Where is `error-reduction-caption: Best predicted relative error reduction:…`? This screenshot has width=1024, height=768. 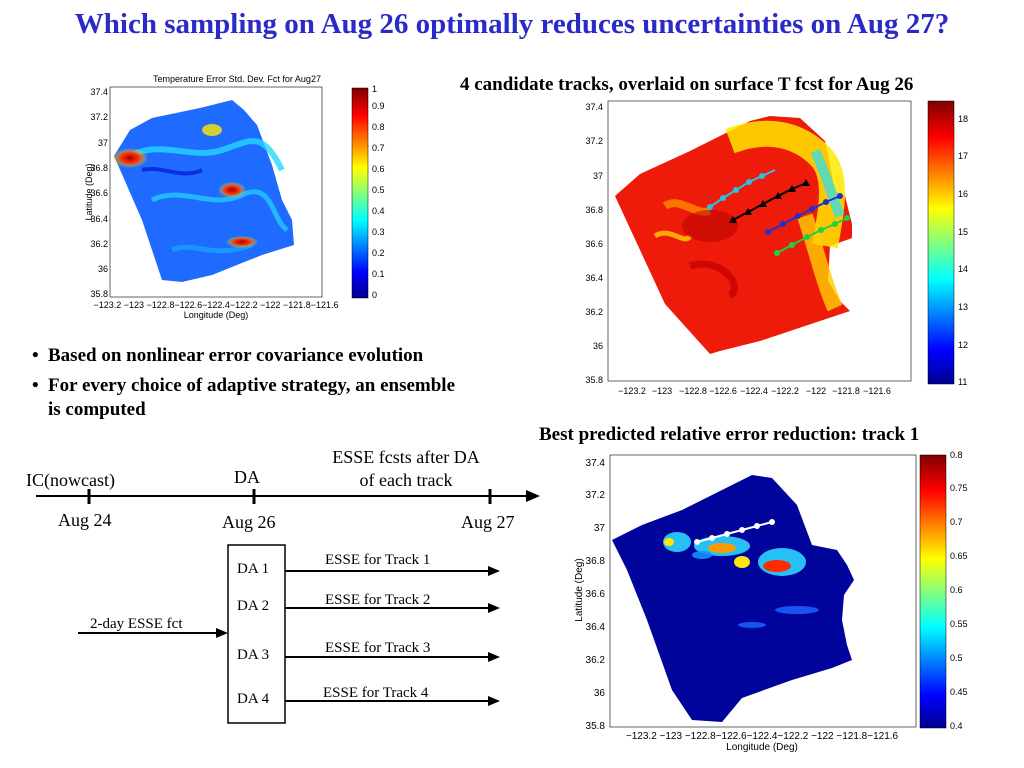 error-reduction-caption: Best predicted relative error reduction:… is located at coordinates (729, 434).